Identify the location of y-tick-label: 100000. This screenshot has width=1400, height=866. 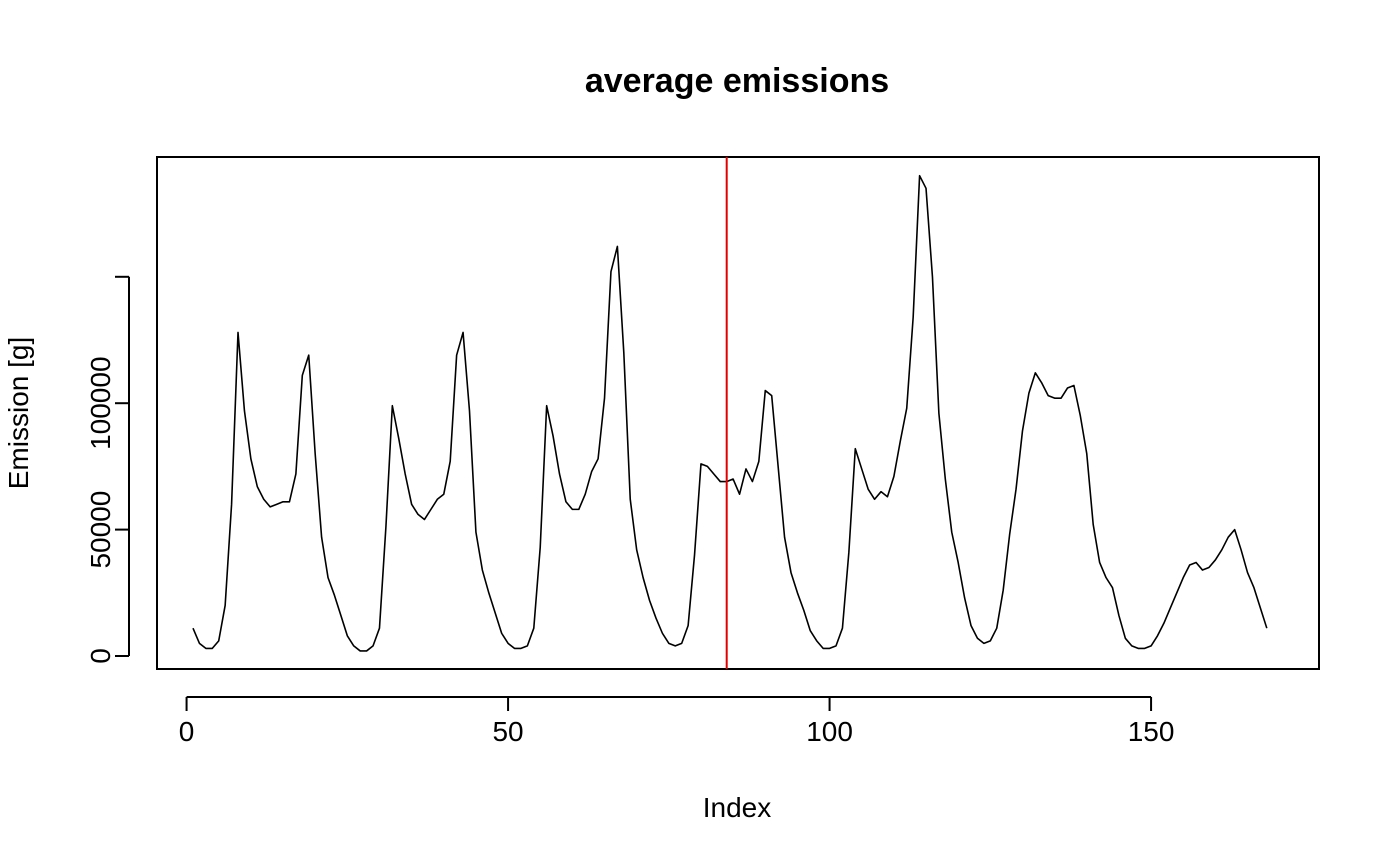
(100, 402).